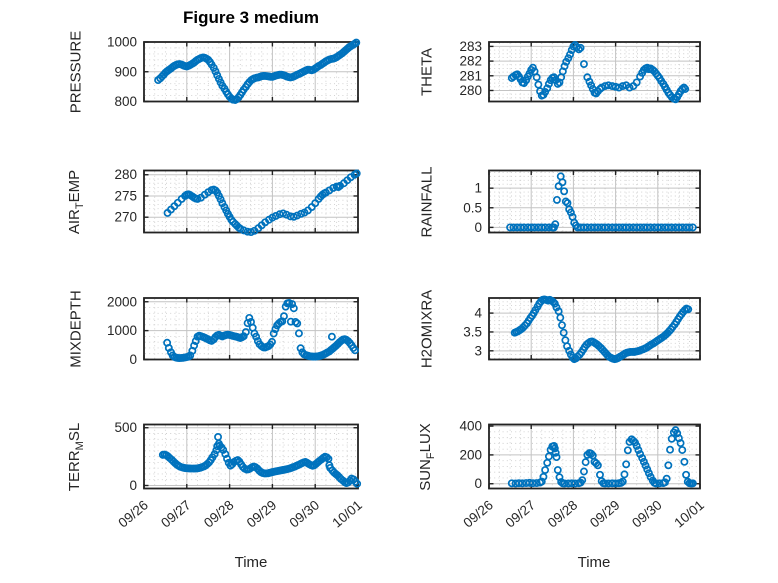 The height and width of the screenshot is (583, 778). What do you see at coordinates (601, 329) in the screenshot?
I see `scatter-series-H2OMIXRA` at bounding box center [601, 329].